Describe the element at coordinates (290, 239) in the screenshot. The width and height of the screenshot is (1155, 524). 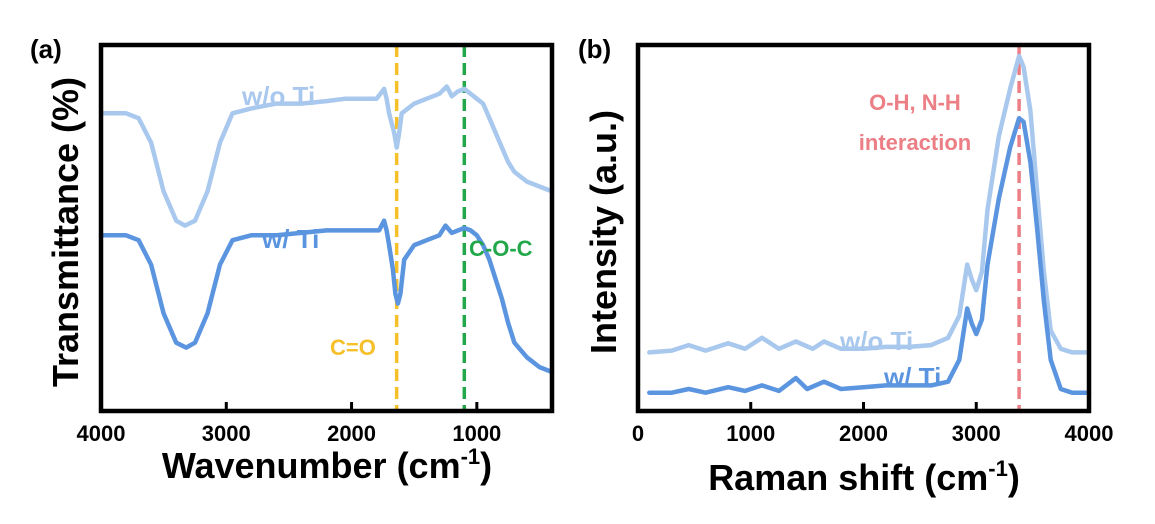
I see `series-label-w-ti-a: w/ Ti` at that location.